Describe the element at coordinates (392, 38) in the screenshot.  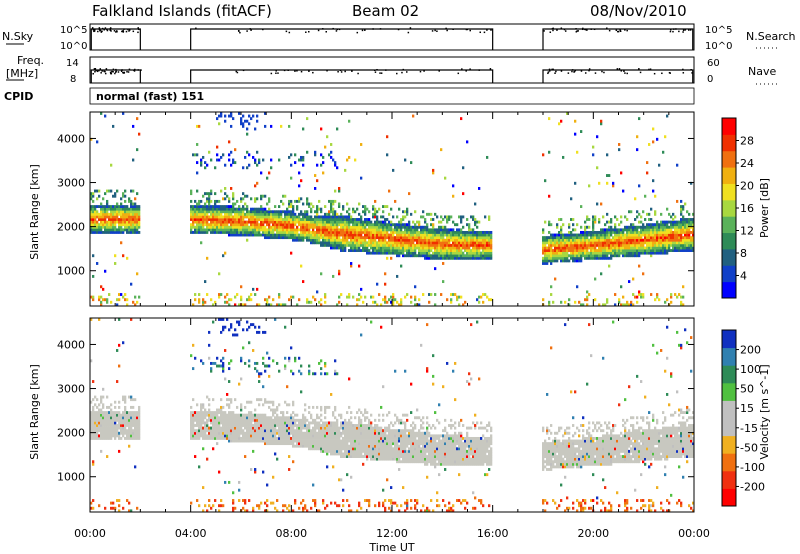
I see `nsky-trace` at that location.